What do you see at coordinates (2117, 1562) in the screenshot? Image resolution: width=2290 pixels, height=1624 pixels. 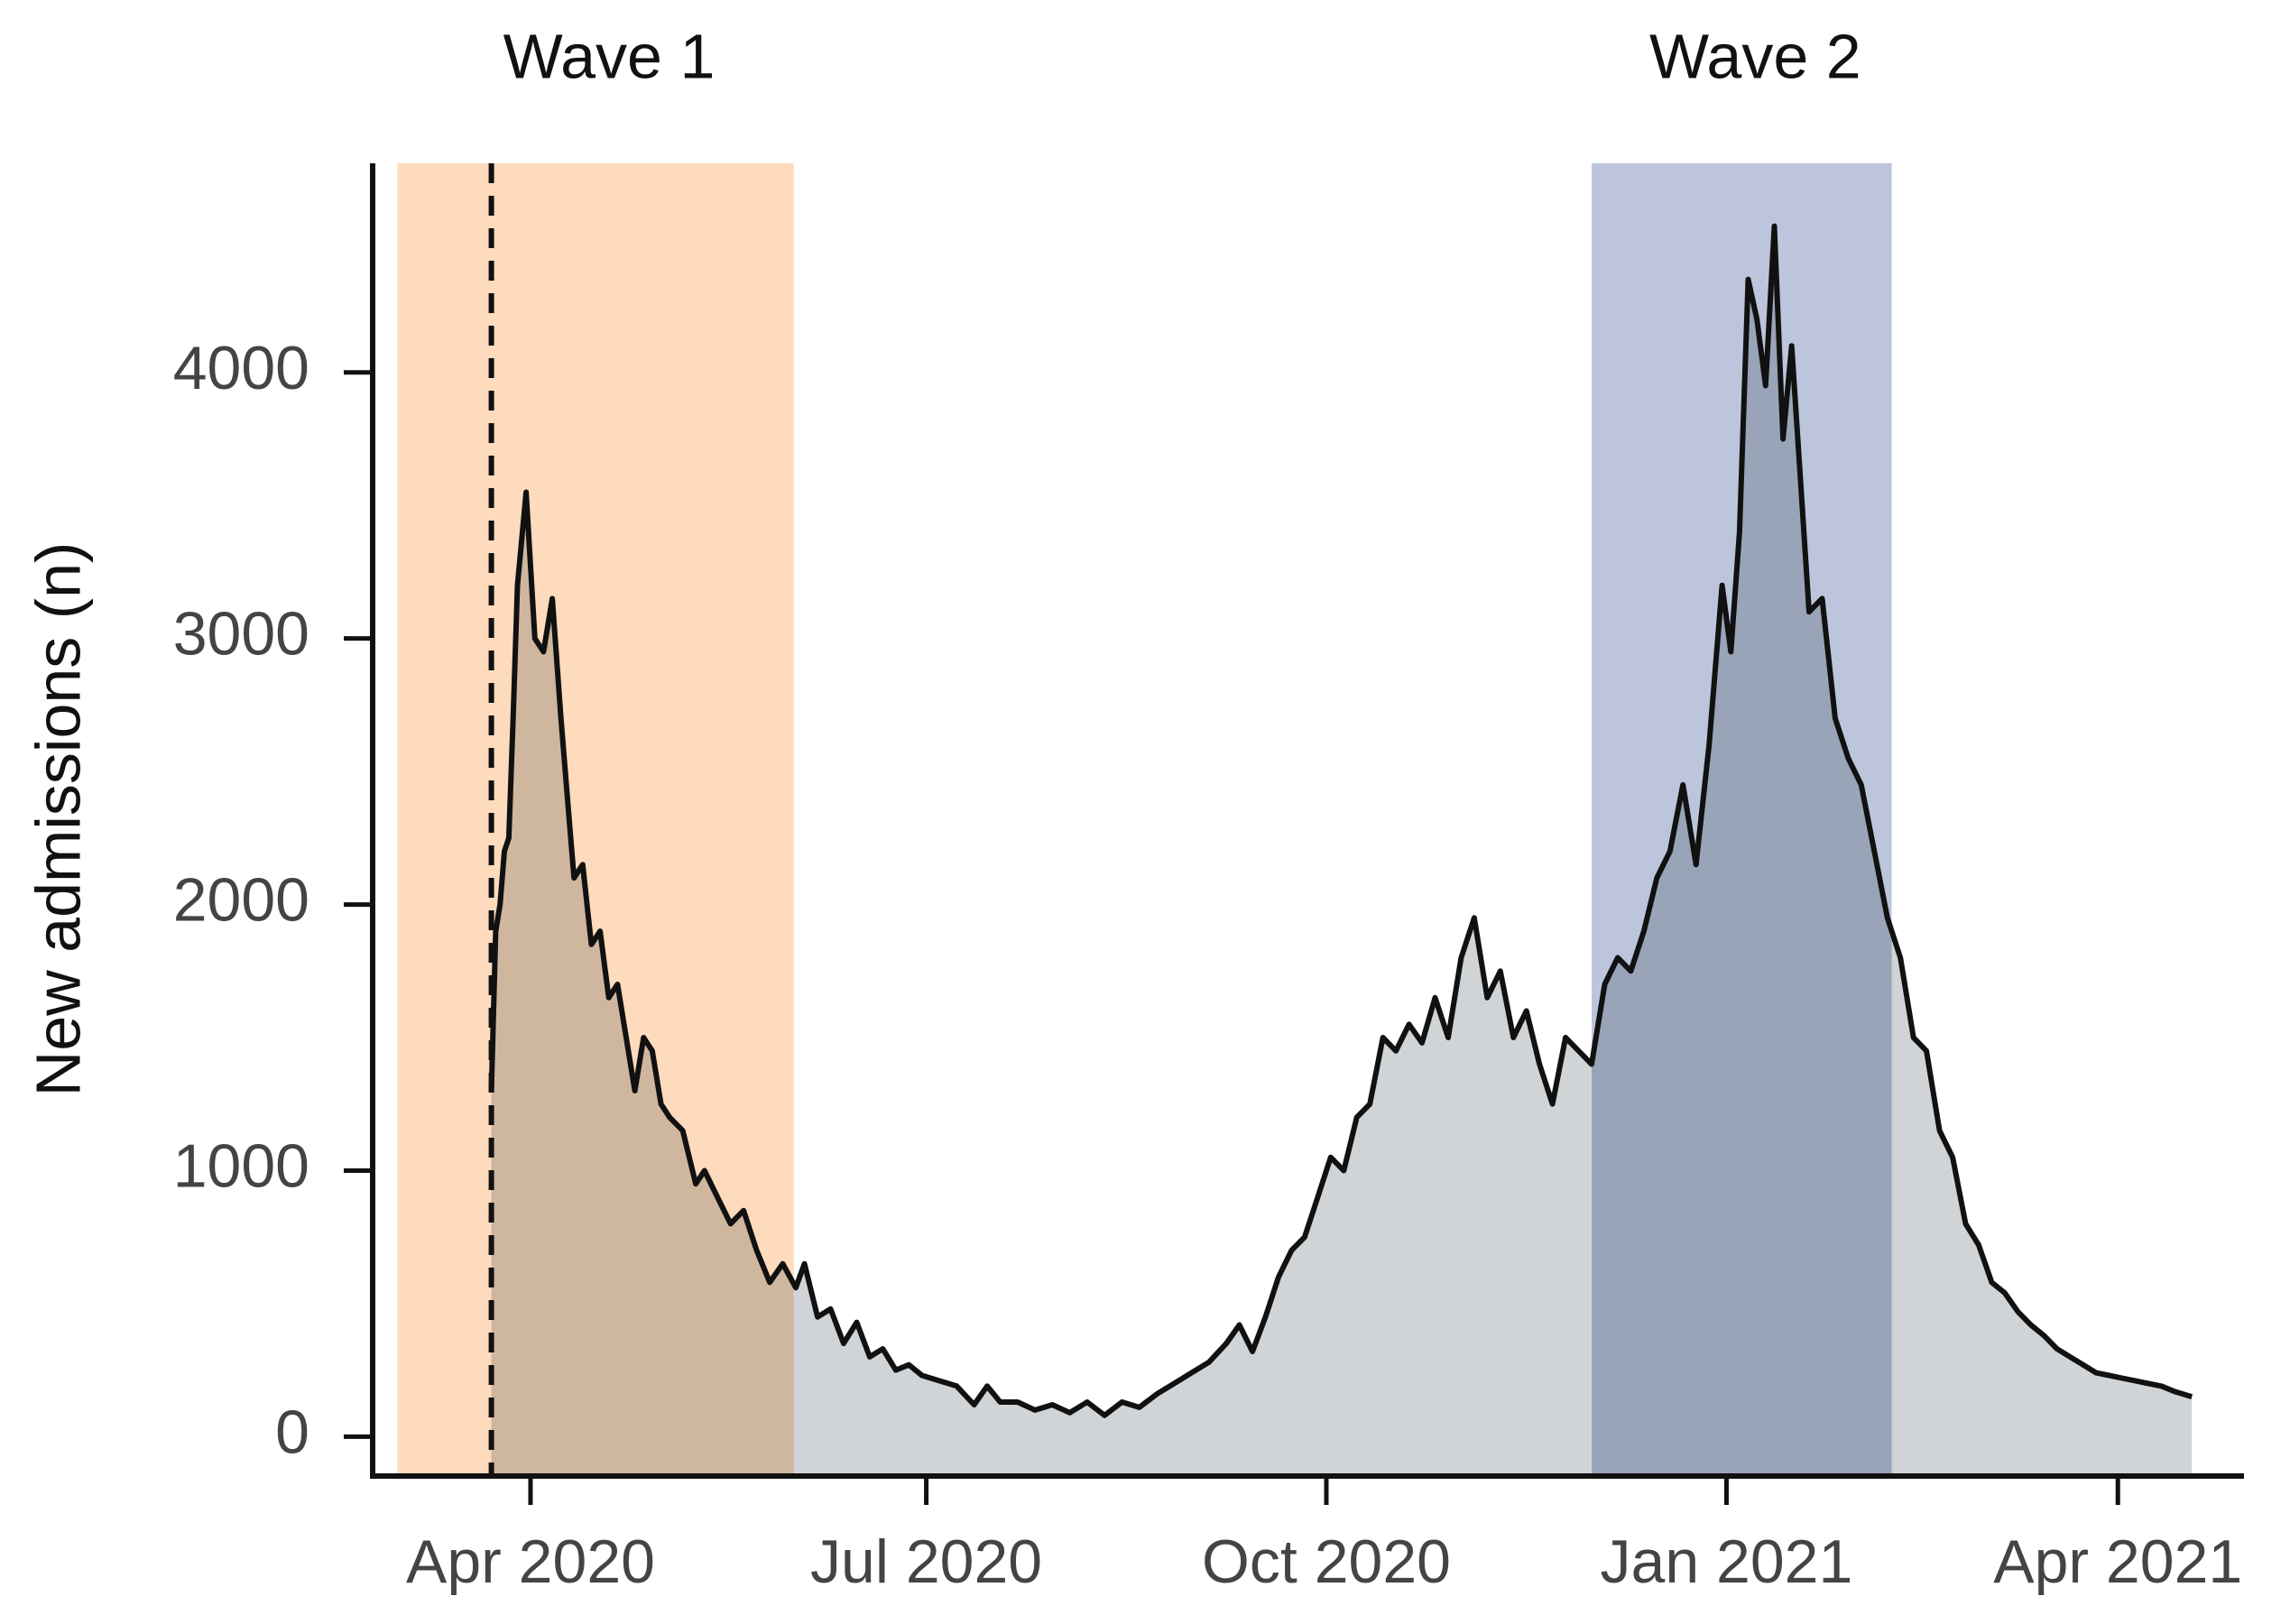 I see `x-tick-label: Apr 2021` at bounding box center [2117, 1562].